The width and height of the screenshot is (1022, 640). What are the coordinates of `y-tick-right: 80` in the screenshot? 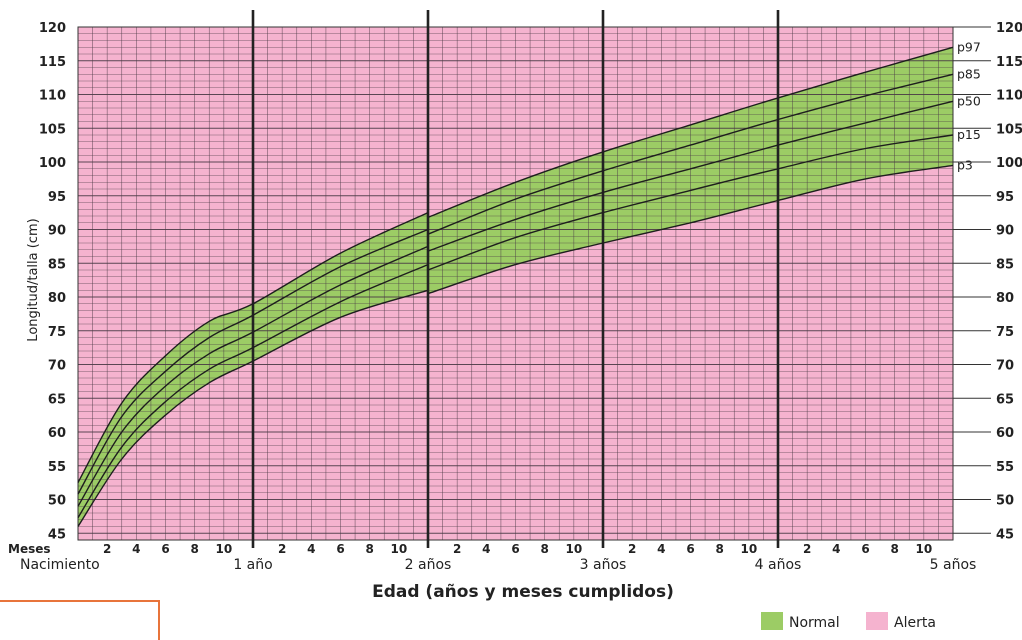 It's located at (1005, 298).